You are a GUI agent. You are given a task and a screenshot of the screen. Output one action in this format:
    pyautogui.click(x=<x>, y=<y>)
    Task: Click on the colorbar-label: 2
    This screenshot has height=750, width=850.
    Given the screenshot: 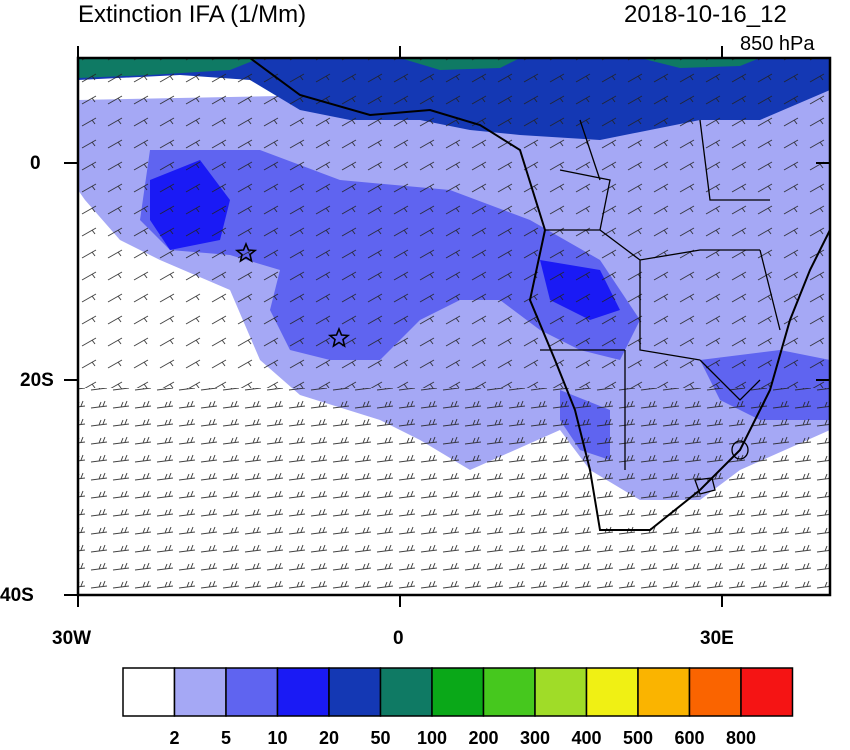 What is the action you would take?
    pyautogui.click(x=174, y=738)
    